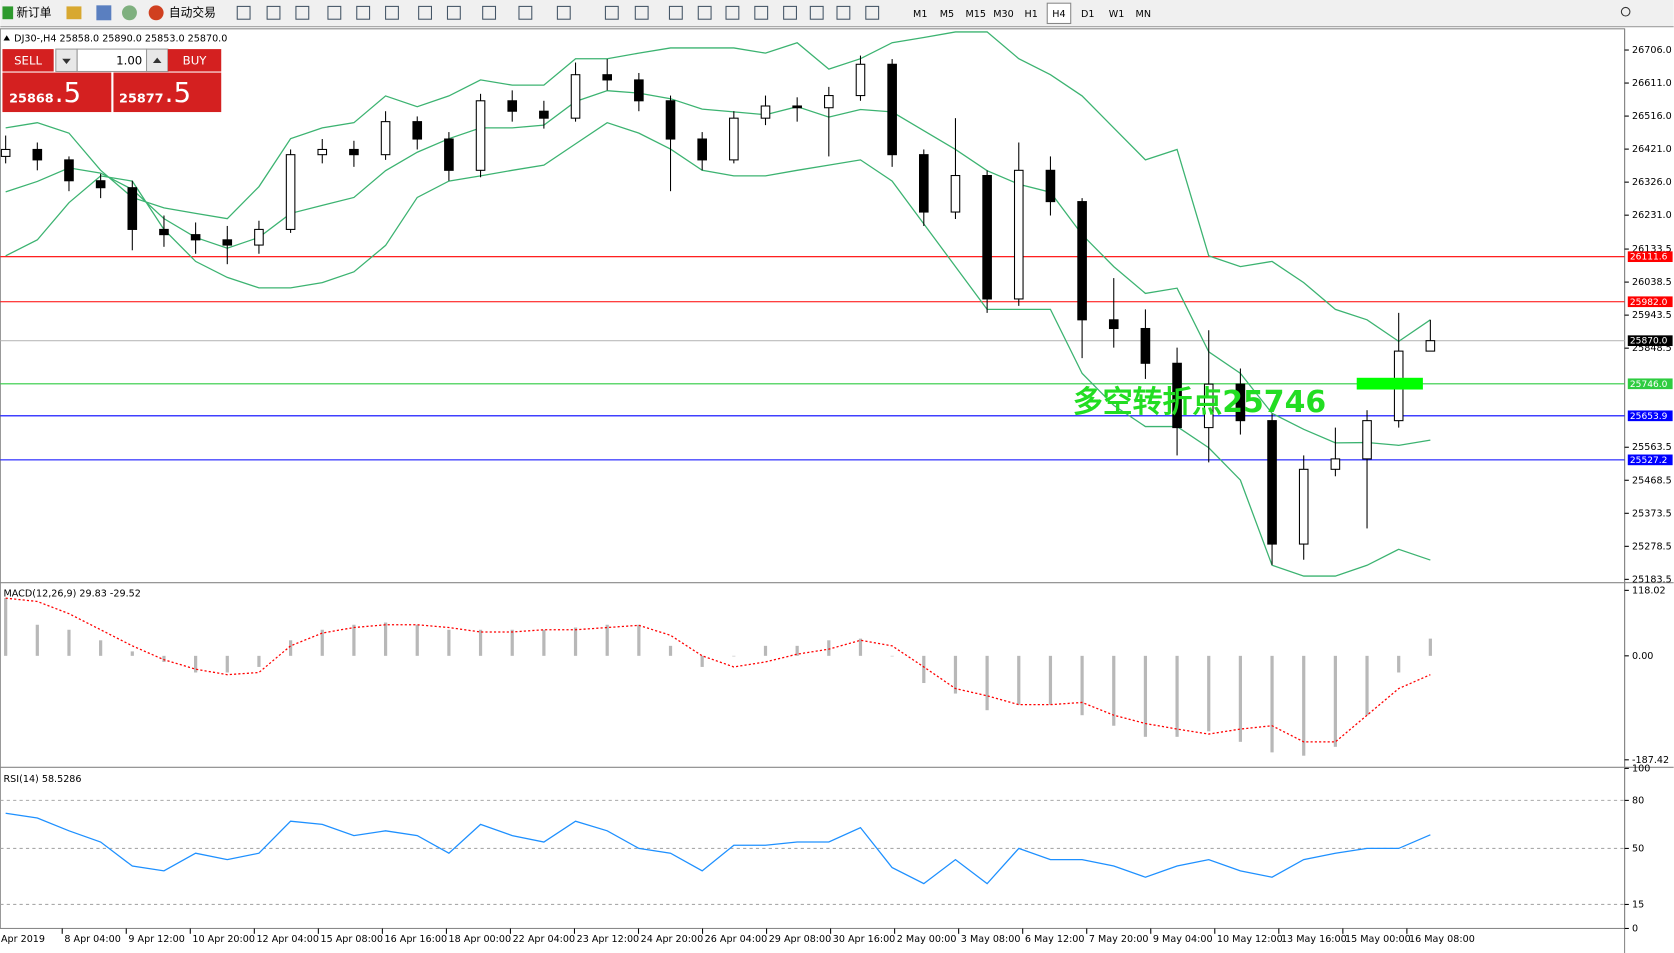  I want to click on buy-label: BUY, so click(195, 60).